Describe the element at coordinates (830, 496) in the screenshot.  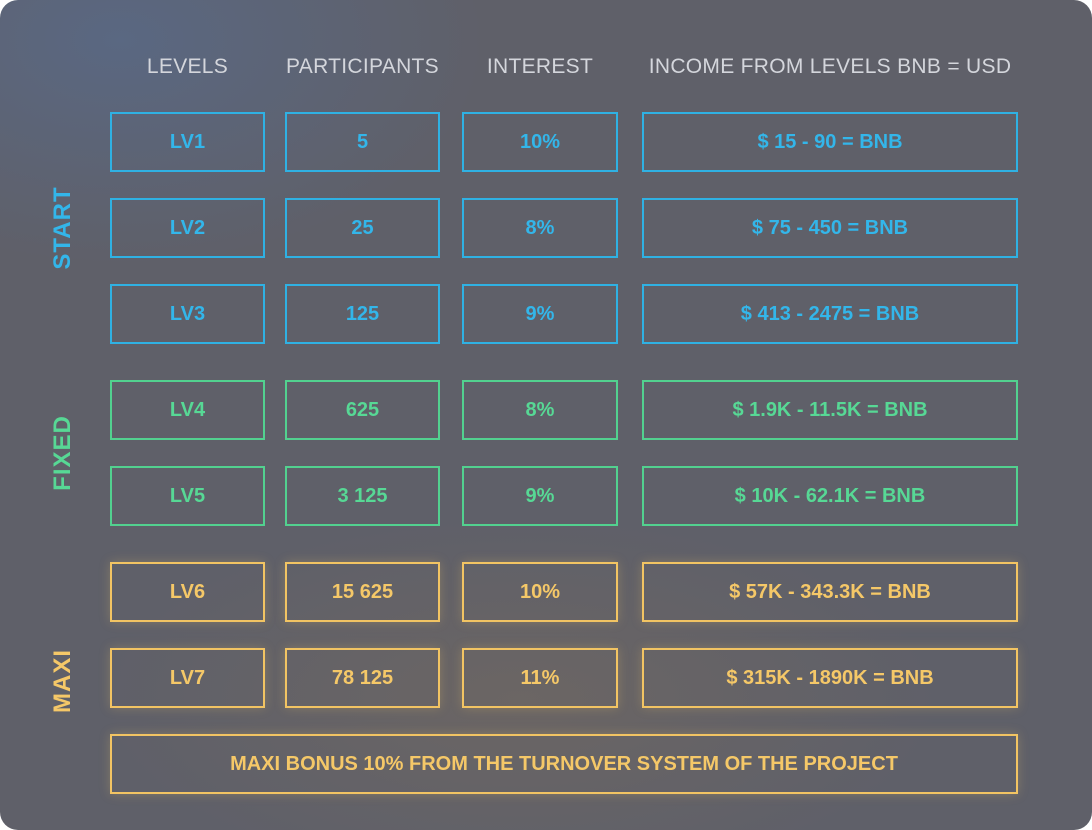
I see `row-5-income: $ 10K - 62.1K = BNB` at that location.